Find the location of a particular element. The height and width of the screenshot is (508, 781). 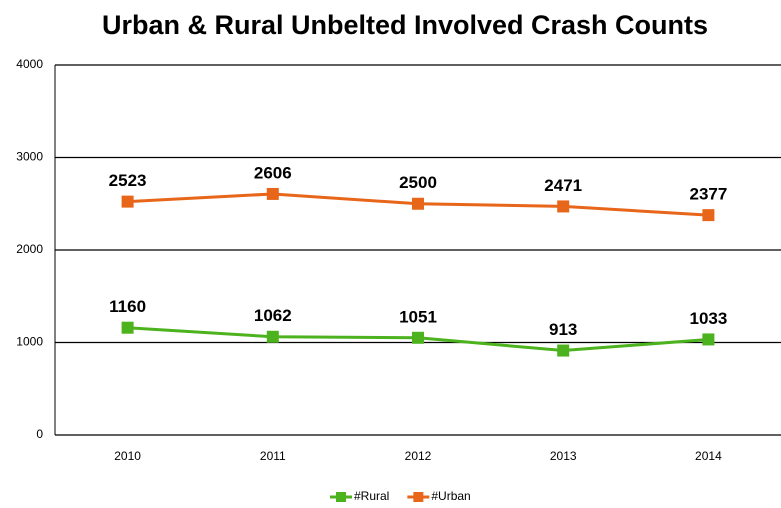

data-label: 1033 is located at coordinates (708, 318).